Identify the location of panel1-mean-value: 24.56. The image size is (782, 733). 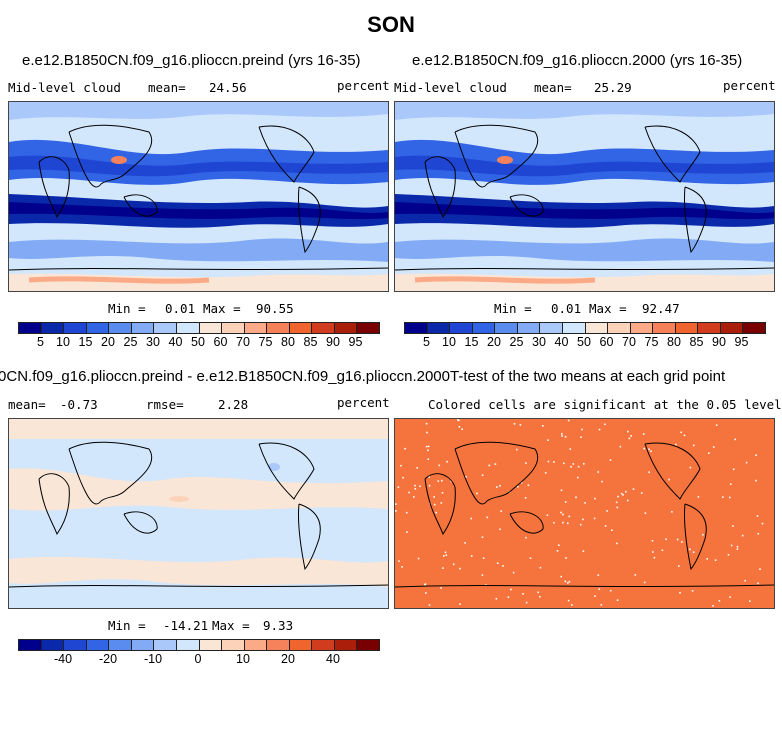
(228, 87).